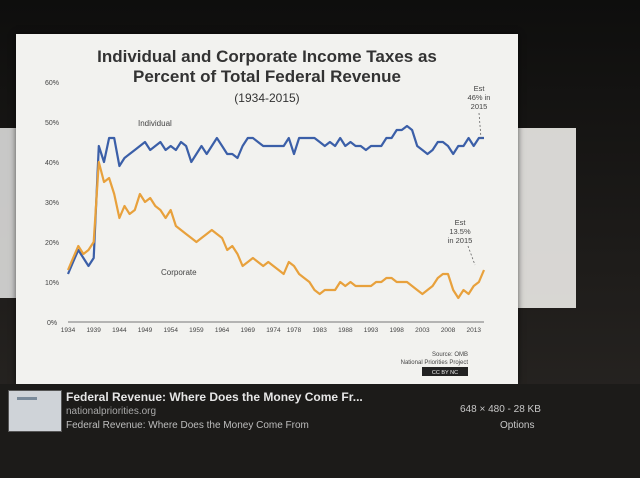  Describe the element at coordinates (396, 330) in the screenshot. I see `x-tick-label: 1998` at that location.